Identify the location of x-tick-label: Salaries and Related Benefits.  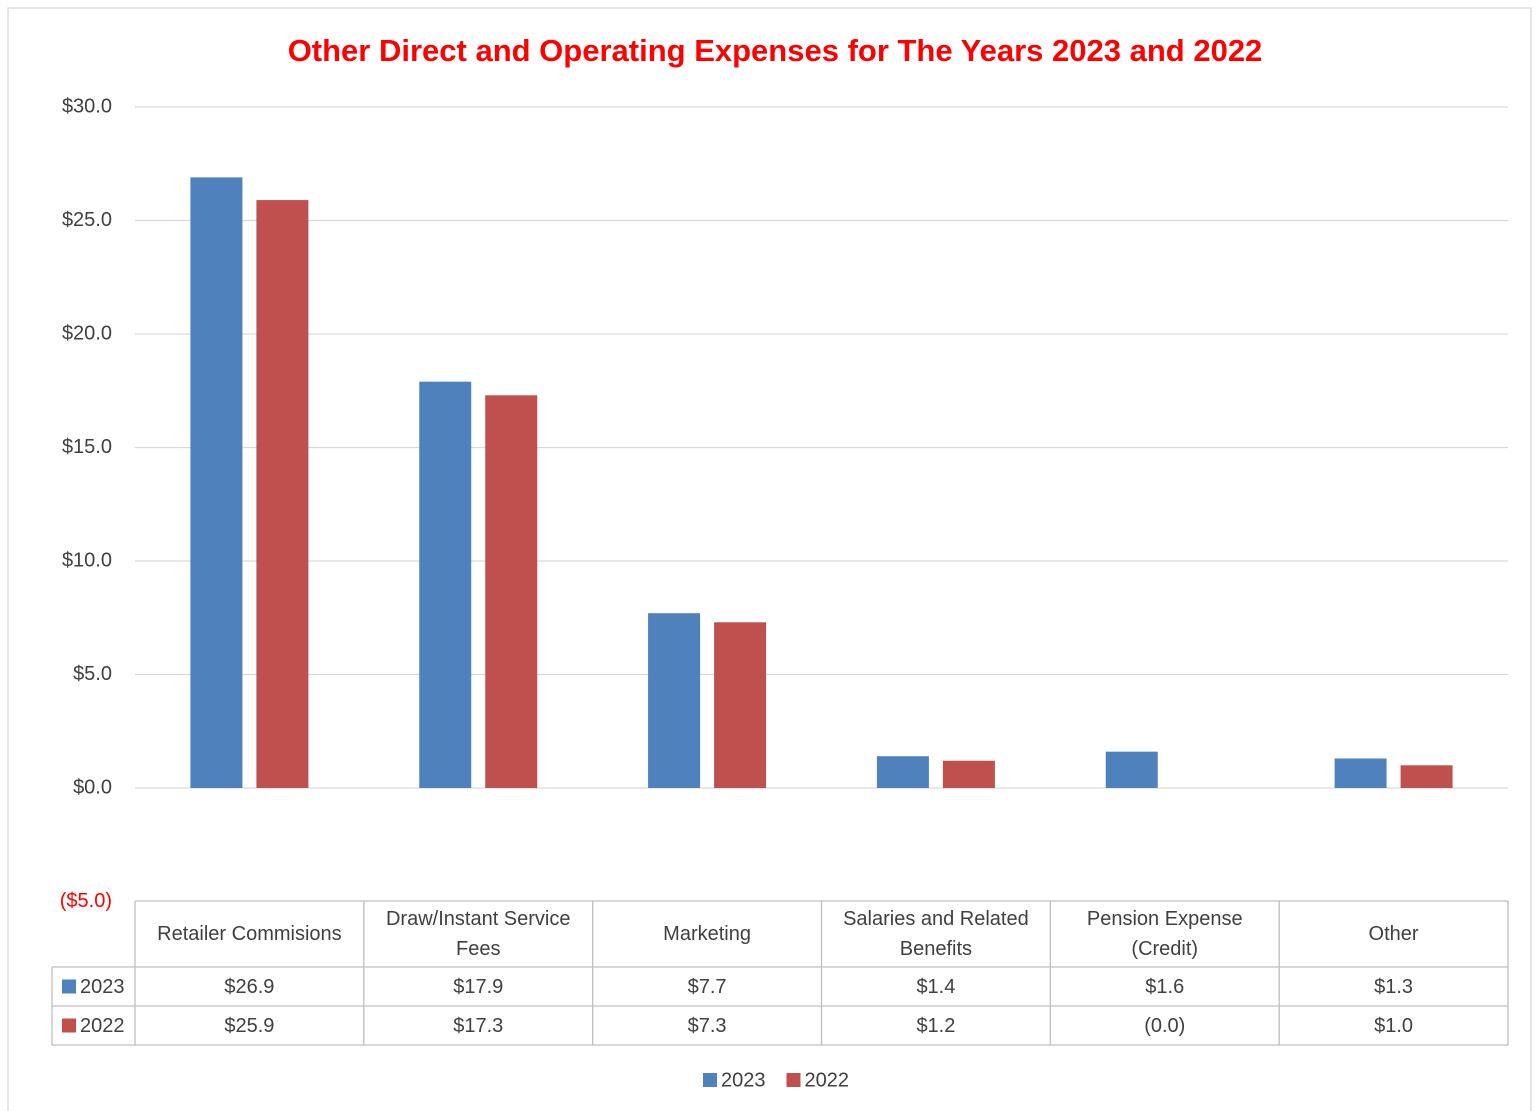
(936, 934).